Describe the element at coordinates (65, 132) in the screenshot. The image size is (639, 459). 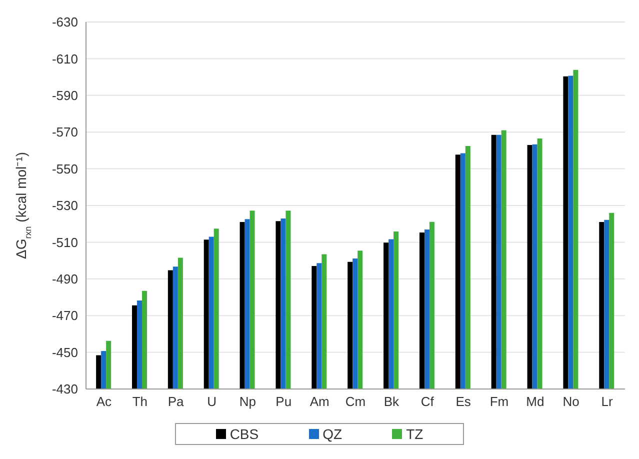
I see `y-tick-label: -570` at that location.